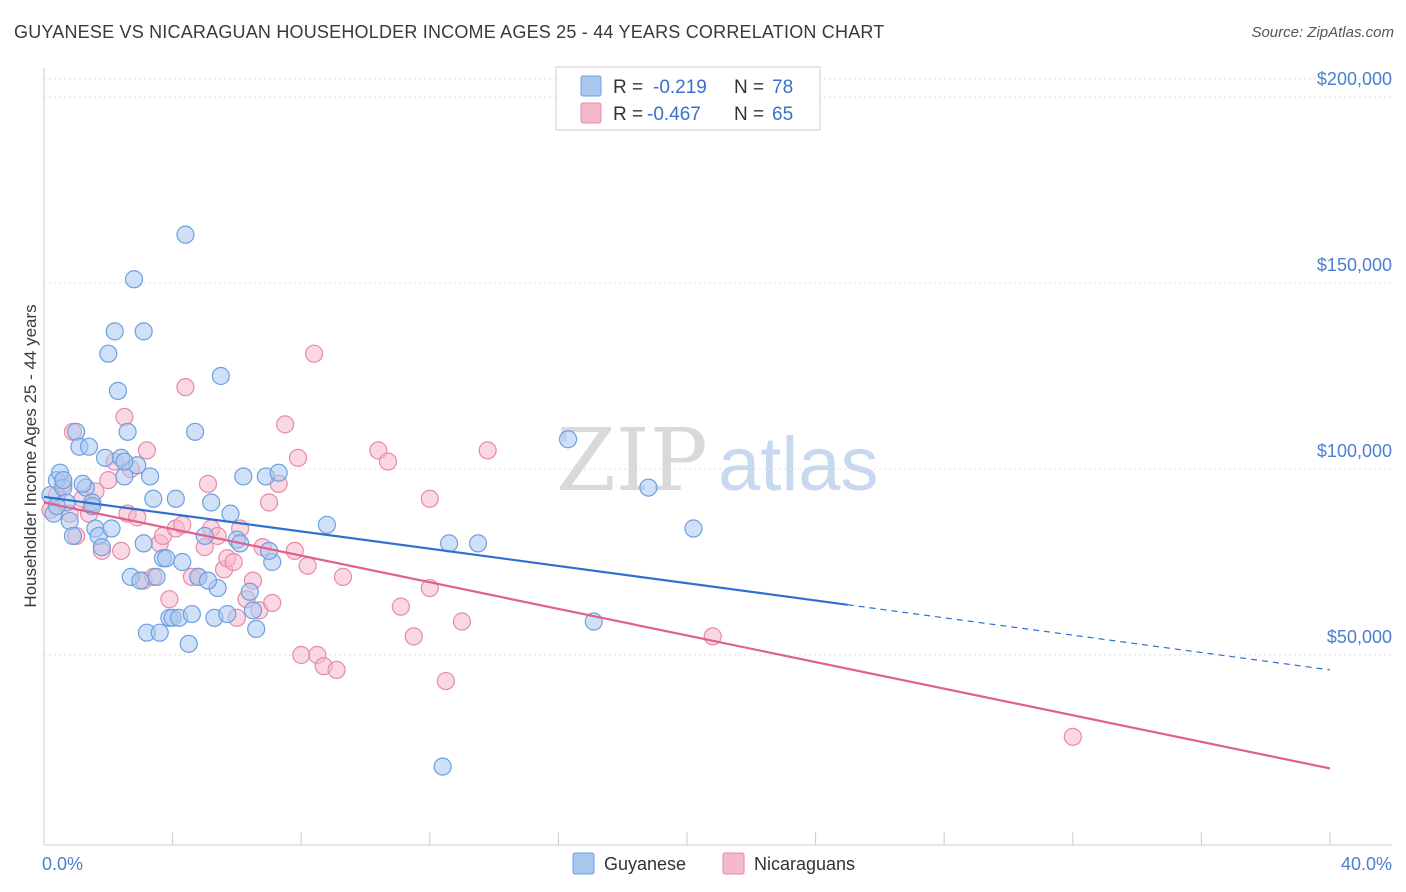 The width and height of the screenshot is (1406, 892). Describe the element at coordinates (591, 86) in the screenshot. I see `legend-swatch-guyanese` at that location.